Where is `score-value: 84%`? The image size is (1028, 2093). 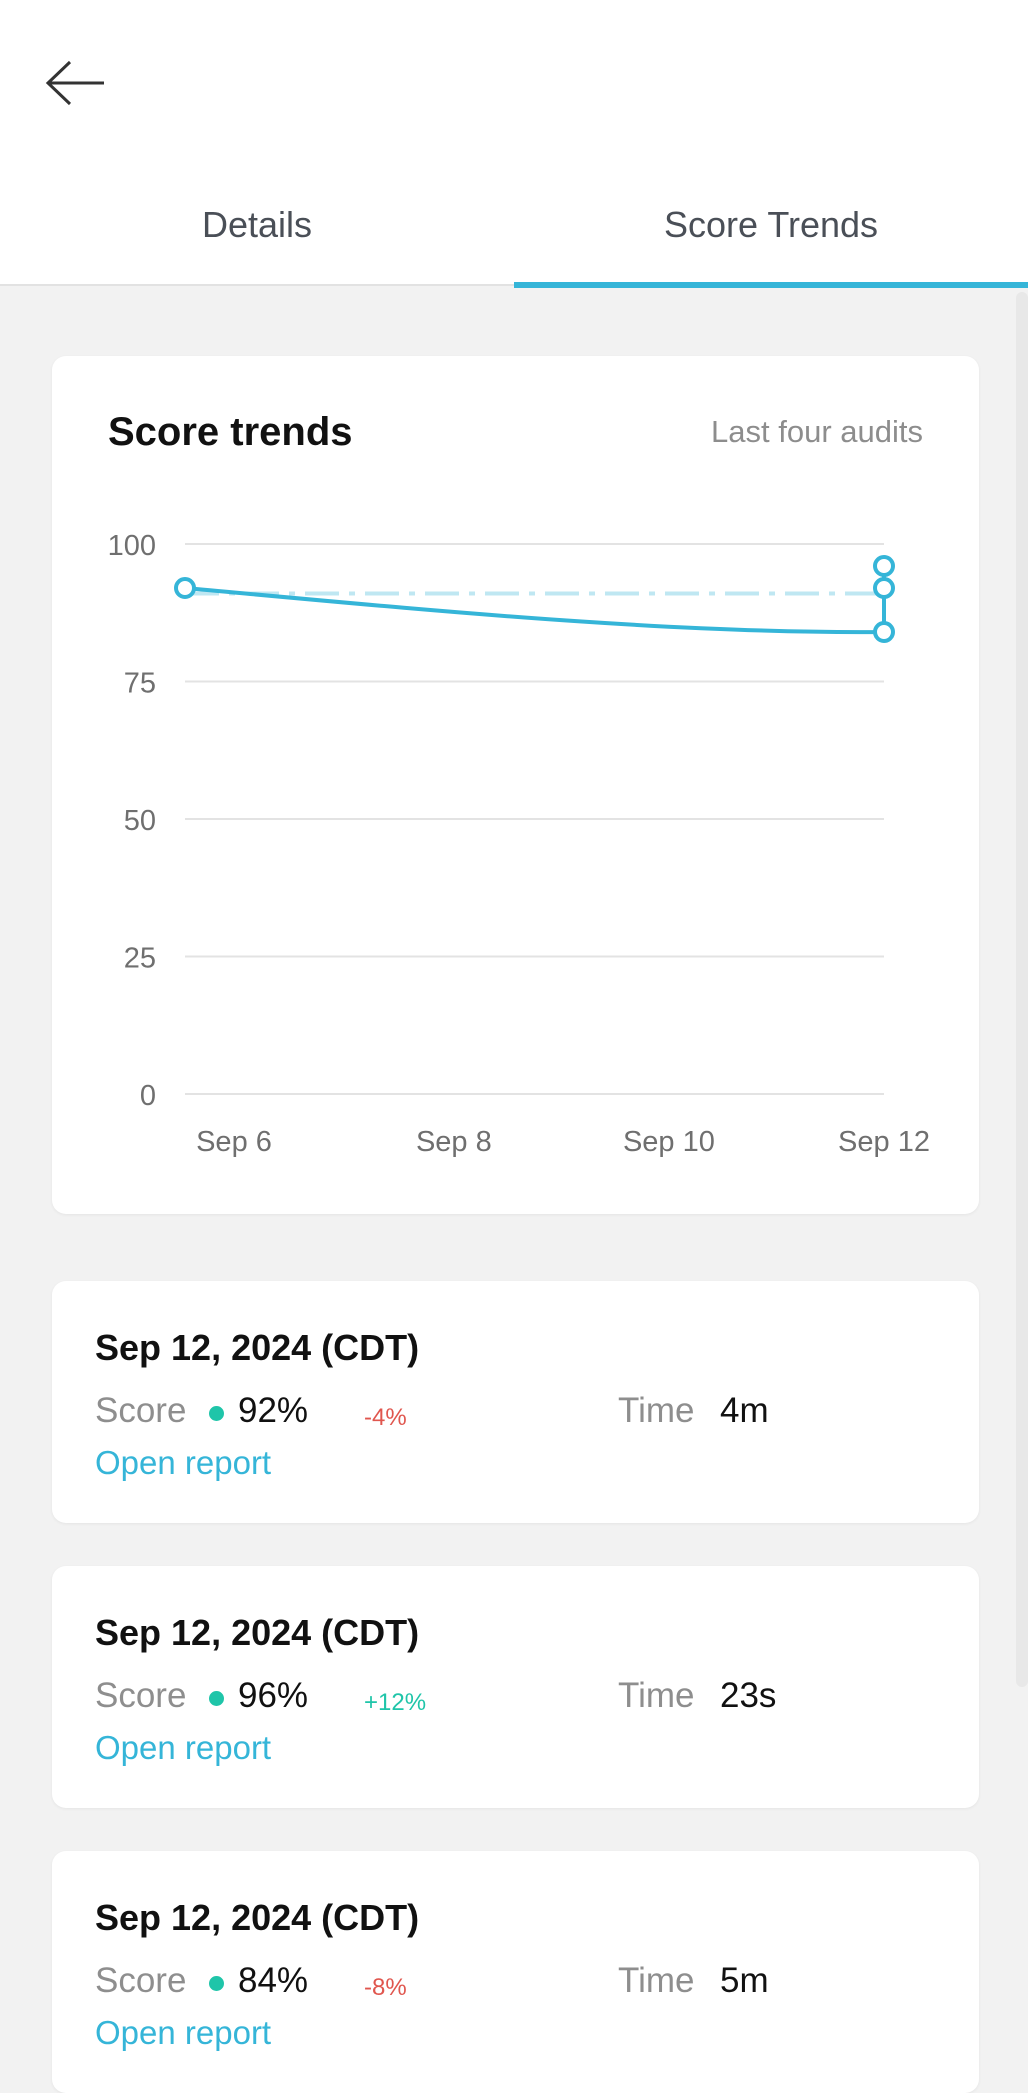
score-value: 84% is located at coordinates (273, 1980).